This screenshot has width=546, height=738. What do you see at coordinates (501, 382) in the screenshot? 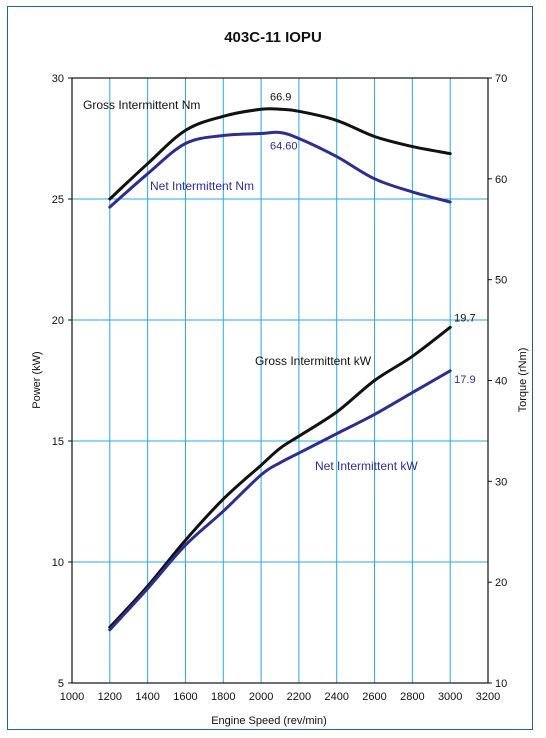
I see `y-right-tick-label-3: 40` at bounding box center [501, 382].